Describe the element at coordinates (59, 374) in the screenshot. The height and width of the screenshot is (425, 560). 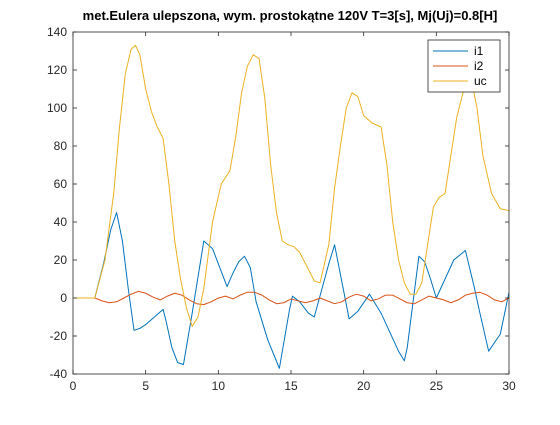
I see `y-tick-label: -40` at that location.